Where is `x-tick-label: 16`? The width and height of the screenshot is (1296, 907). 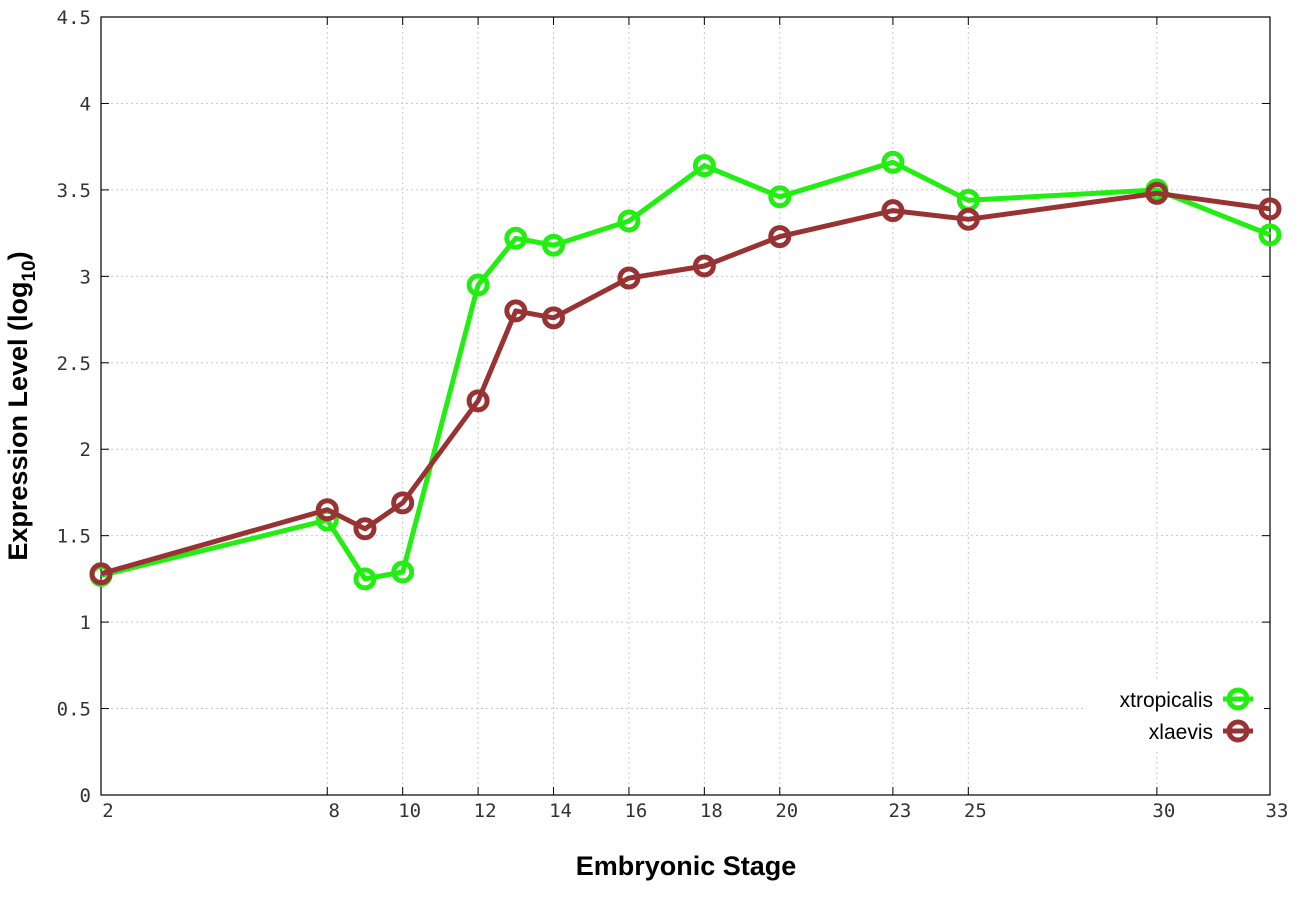
x-tick-label: 16 is located at coordinates (635, 811).